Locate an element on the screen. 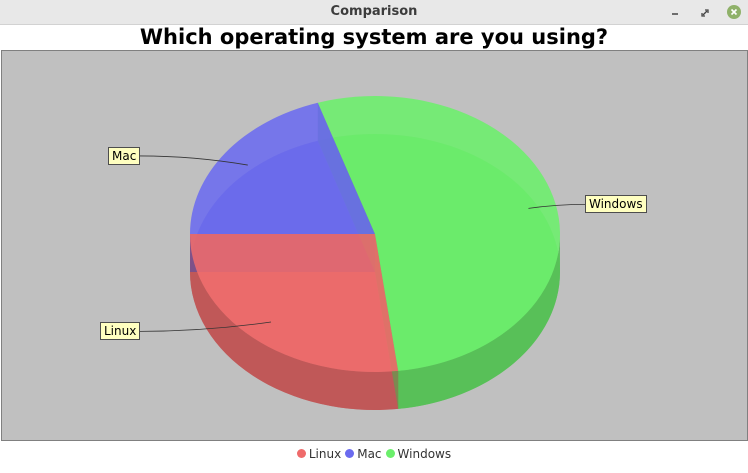 This screenshot has width=748, height=473. legend-label-windows: Windows is located at coordinates (424, 454).